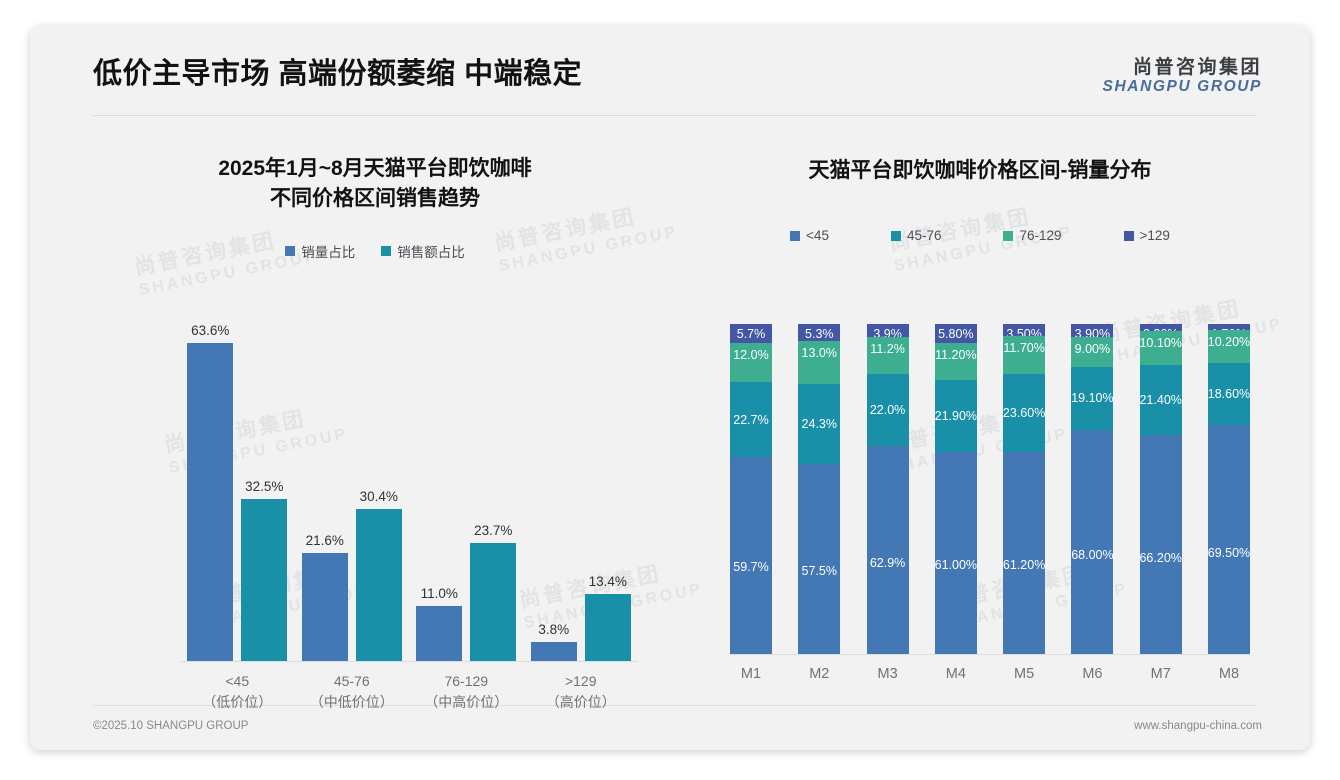 The image size is (1340, 780). I want to click on stack-segment-45-76: 23.60%, so click(1024, 413).